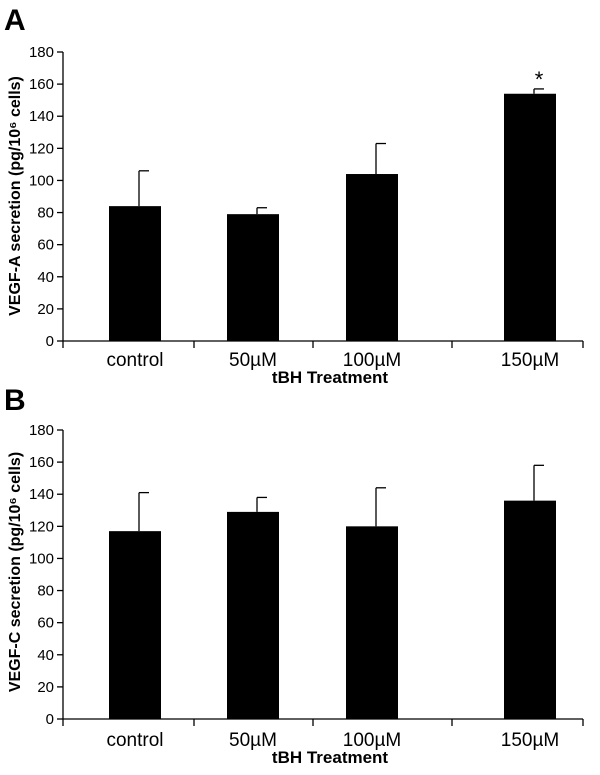 This screenshot has height=775, width=600. Describe the element at coordinates (45, 623) in the screenshot. I see `panel-b-y-tick-label: 60` at that location.